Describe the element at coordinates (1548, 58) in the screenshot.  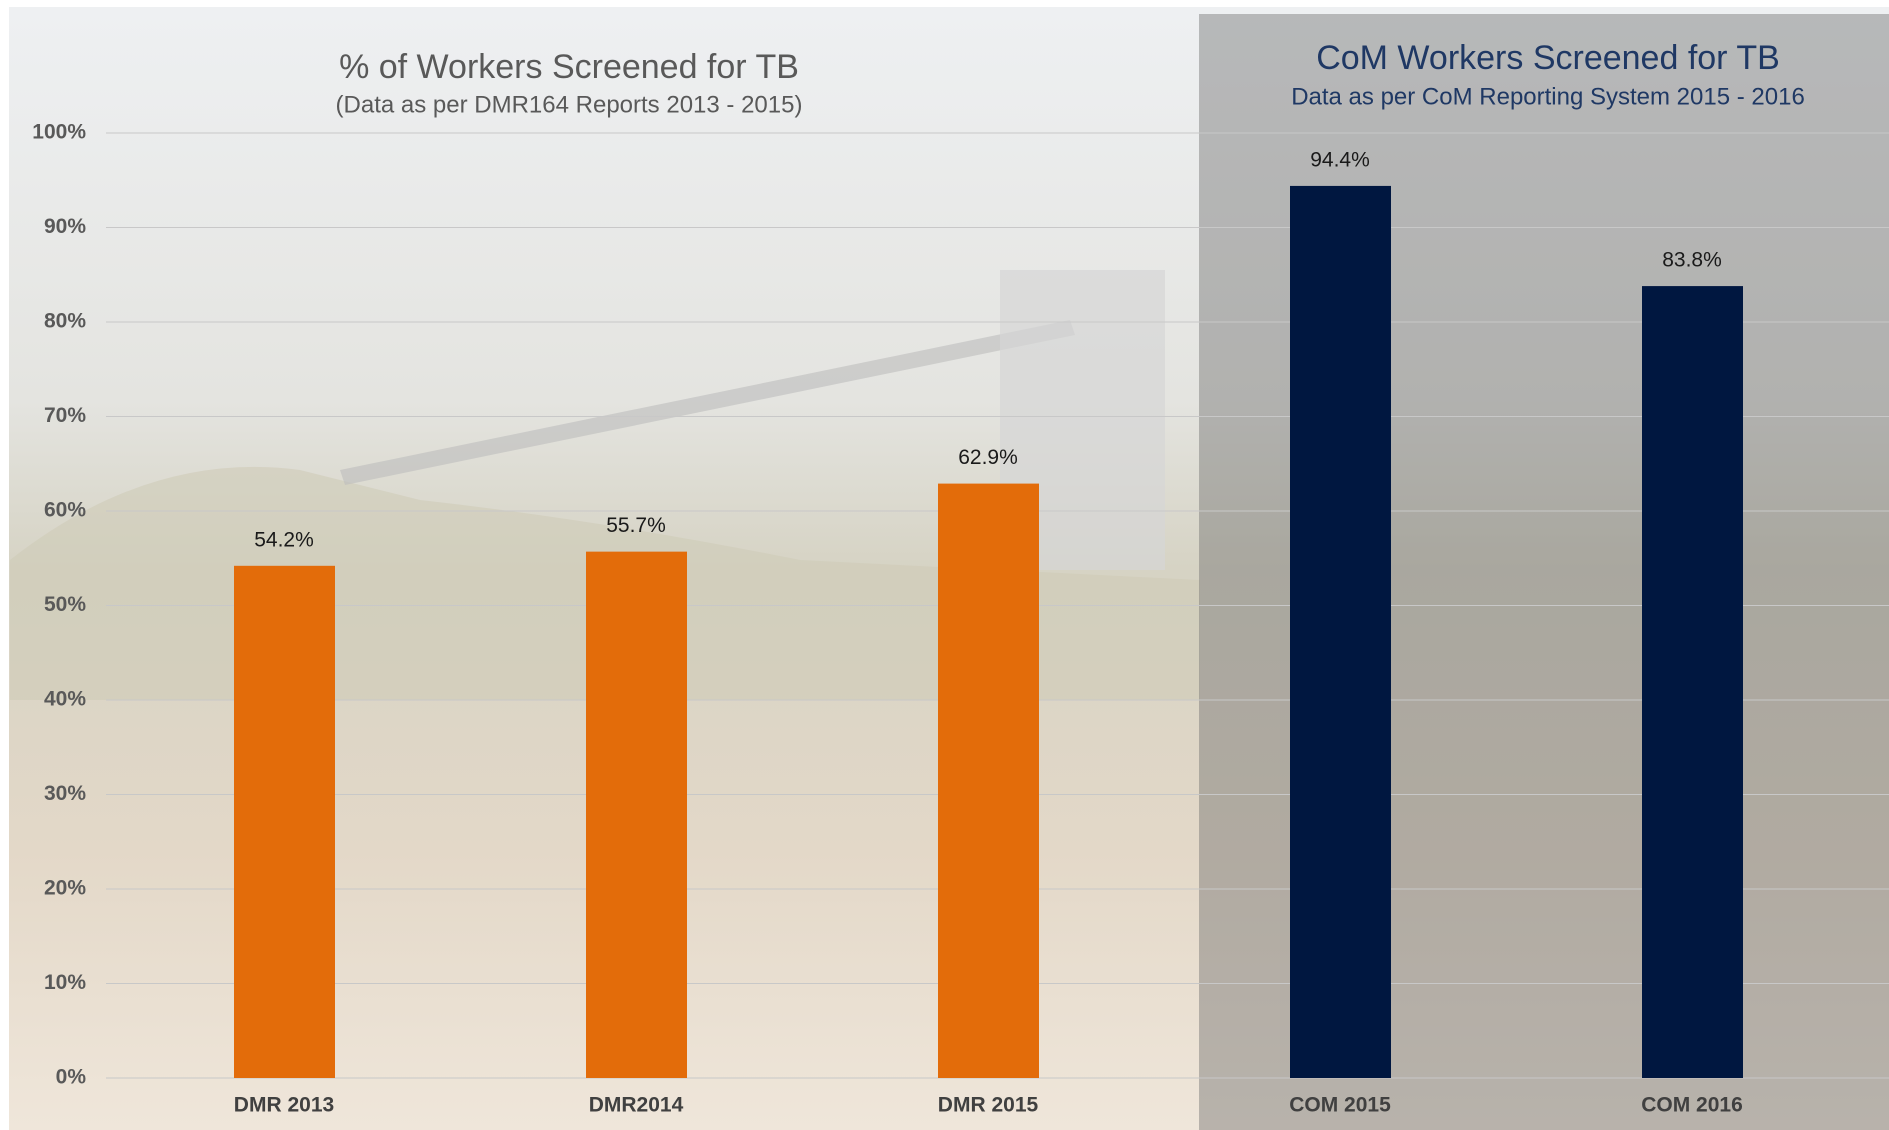
I see `right-title: CoM Workers Screened for TB` at that location.